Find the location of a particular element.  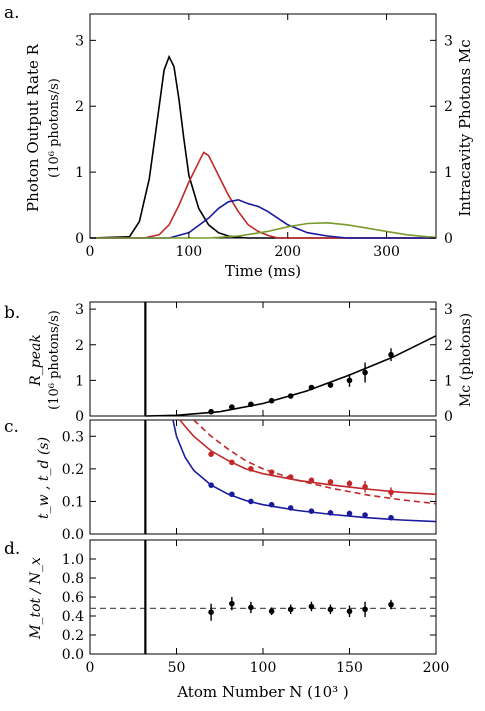

panel-a-ytick-label: 0 is located at coordinates (79, 239).